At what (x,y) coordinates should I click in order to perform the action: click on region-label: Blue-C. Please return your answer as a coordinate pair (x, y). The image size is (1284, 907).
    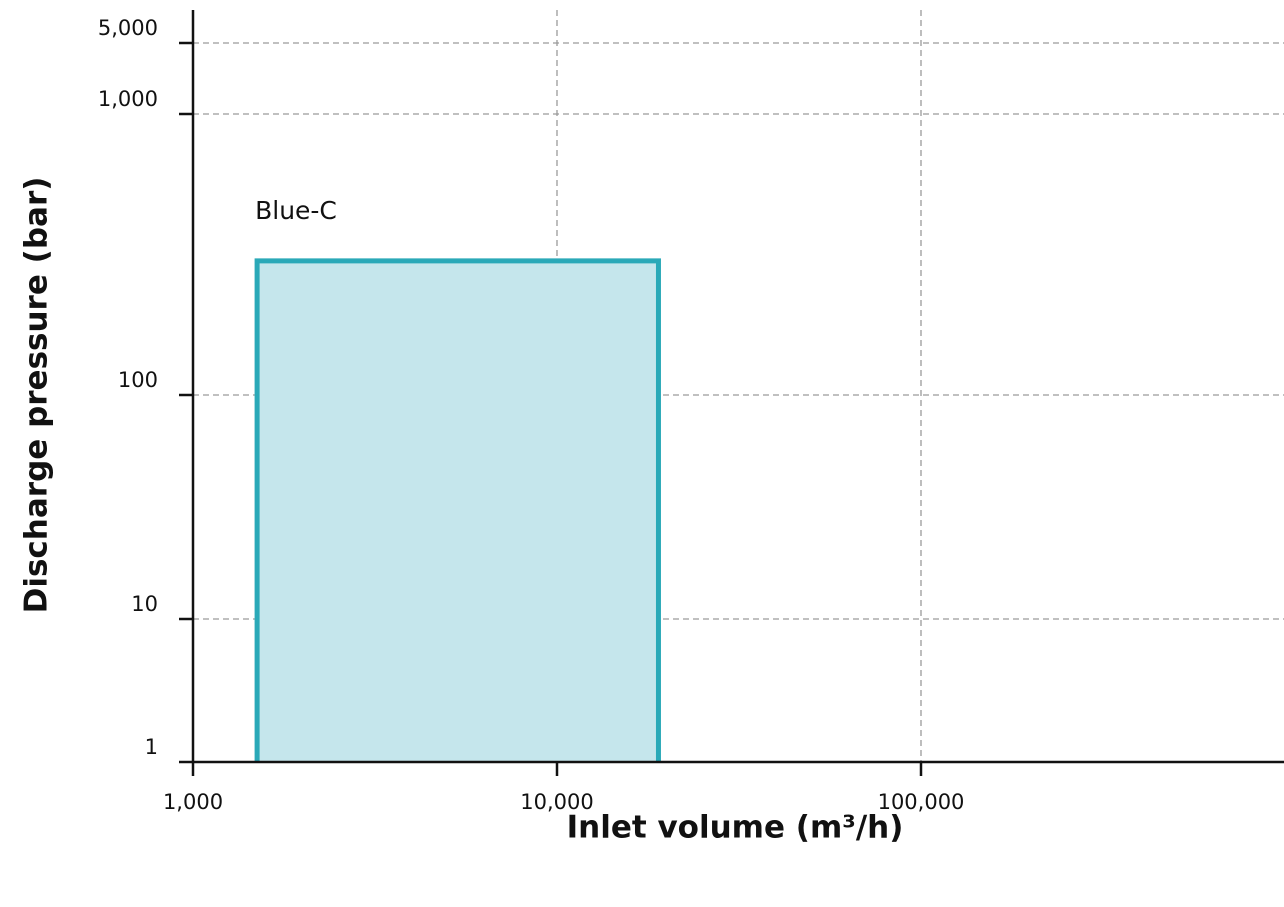
    Looking at the image, I should click on (296, 210).